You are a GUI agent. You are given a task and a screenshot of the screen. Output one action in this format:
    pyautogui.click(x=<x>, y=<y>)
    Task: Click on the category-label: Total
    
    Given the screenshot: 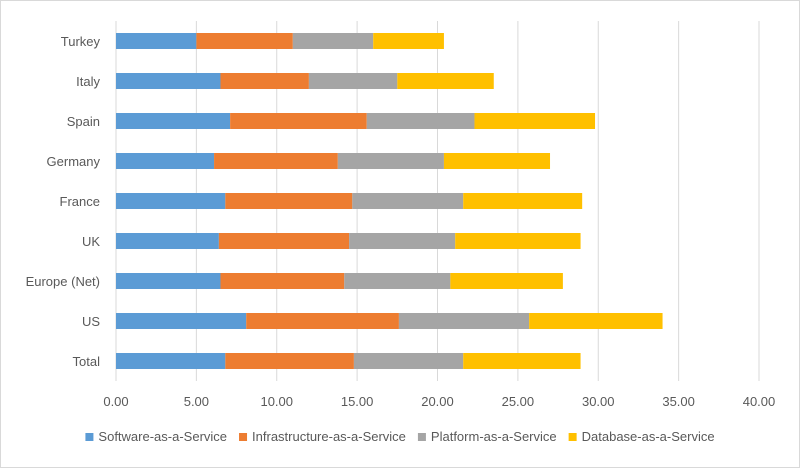 What is the action you would take?
    pyautogui.click(x=87, y=361)
    